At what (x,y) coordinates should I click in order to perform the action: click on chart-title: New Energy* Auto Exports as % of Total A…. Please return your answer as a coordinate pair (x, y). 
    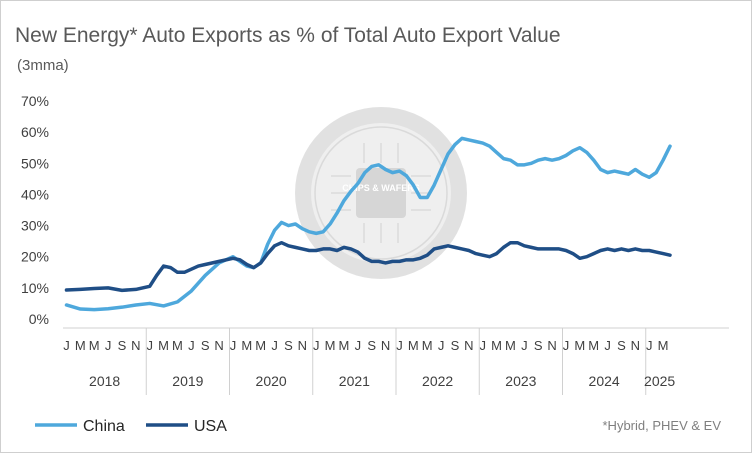
    Looking at the image, I should click on (288, 35).